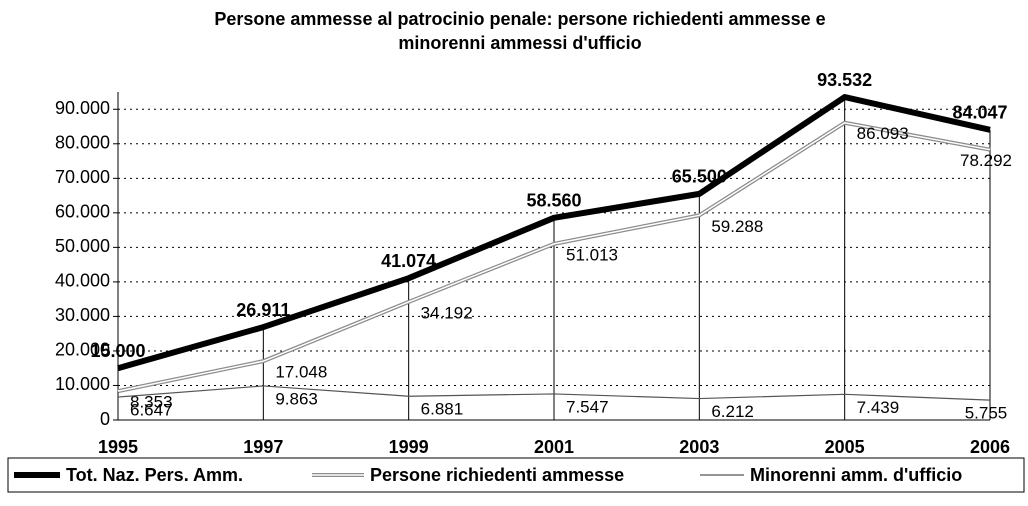  What do you see at coordinates (263, 310) in the screenshot?
I see `data-label: 26.911` at bounding box center [263, 310].